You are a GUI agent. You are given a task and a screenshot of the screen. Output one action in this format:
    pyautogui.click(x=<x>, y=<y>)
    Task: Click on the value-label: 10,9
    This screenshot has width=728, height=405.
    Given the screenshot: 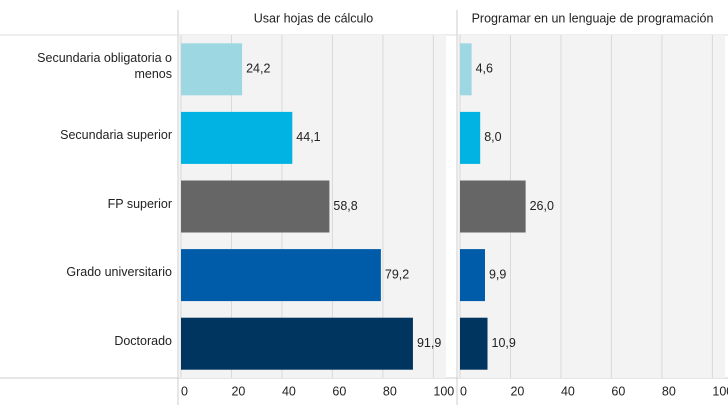 What is the action you would take?
    pyautogui.click(x=504, y=343)
    